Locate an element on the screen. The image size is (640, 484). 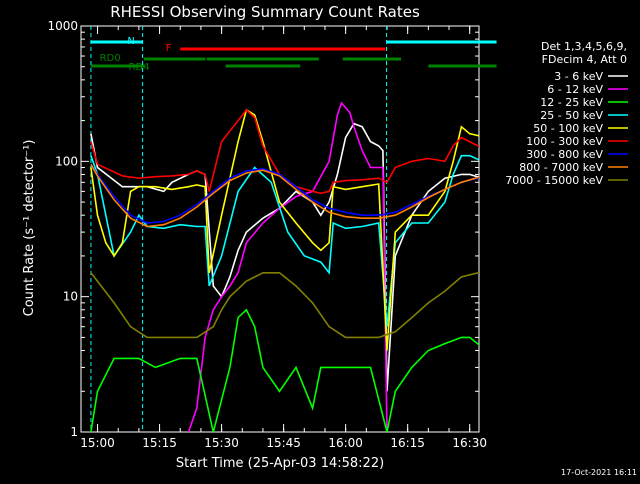
y-axis-label: Count Rate (s⁻¹ detector⁻¹) is located at coordinates (29, 228).